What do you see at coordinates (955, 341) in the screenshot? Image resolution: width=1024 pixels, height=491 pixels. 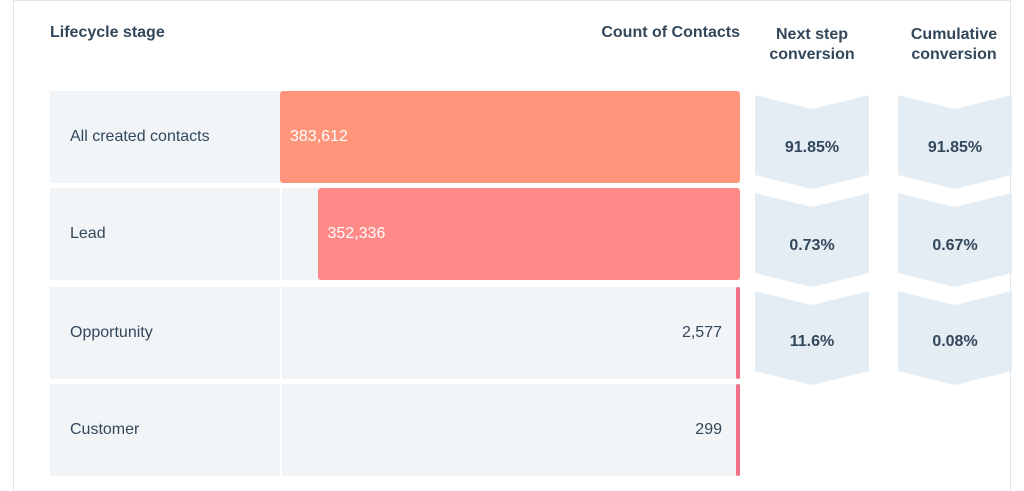 I see `cumulative-conversion-value: 0.08%` at bounding box center [955, 341].